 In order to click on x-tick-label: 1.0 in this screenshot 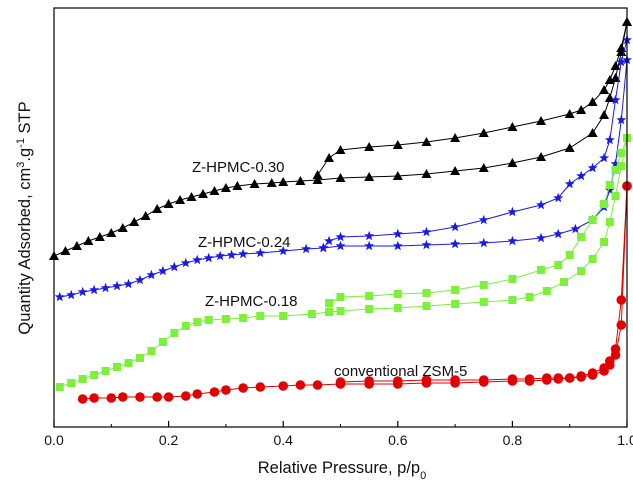, I will do `click(625, 440)`.